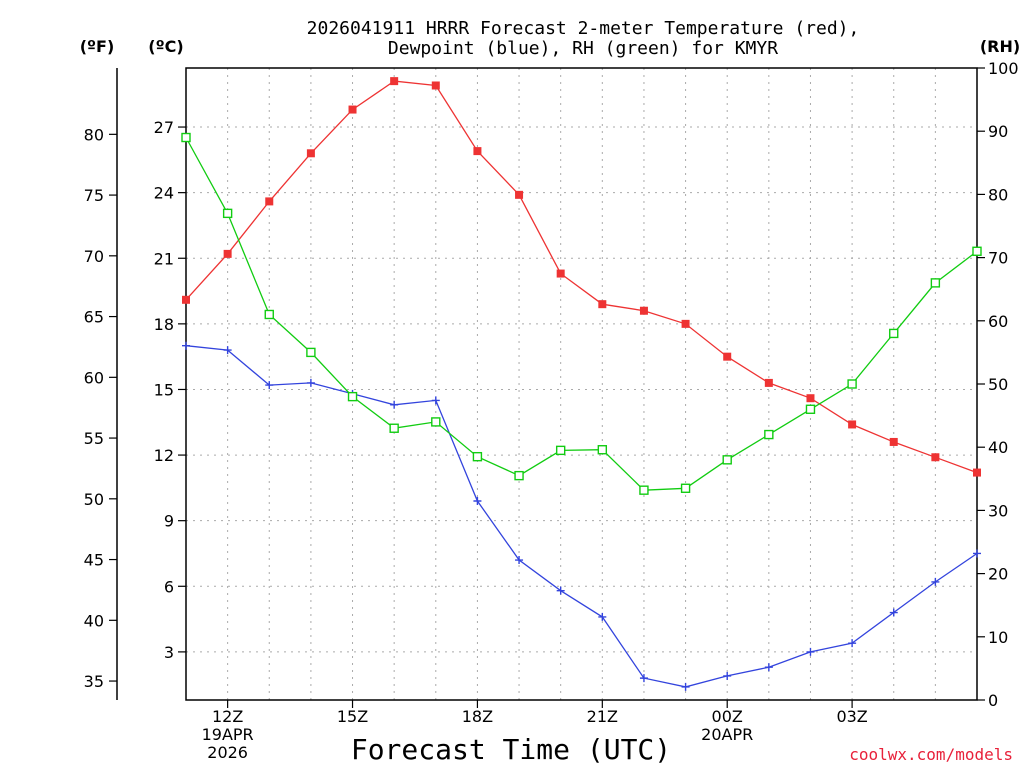  What do you see at coordinates (227, 752) in the screenshot?
I see `x-tick-label: 2026` at bounding box center [227, 752].